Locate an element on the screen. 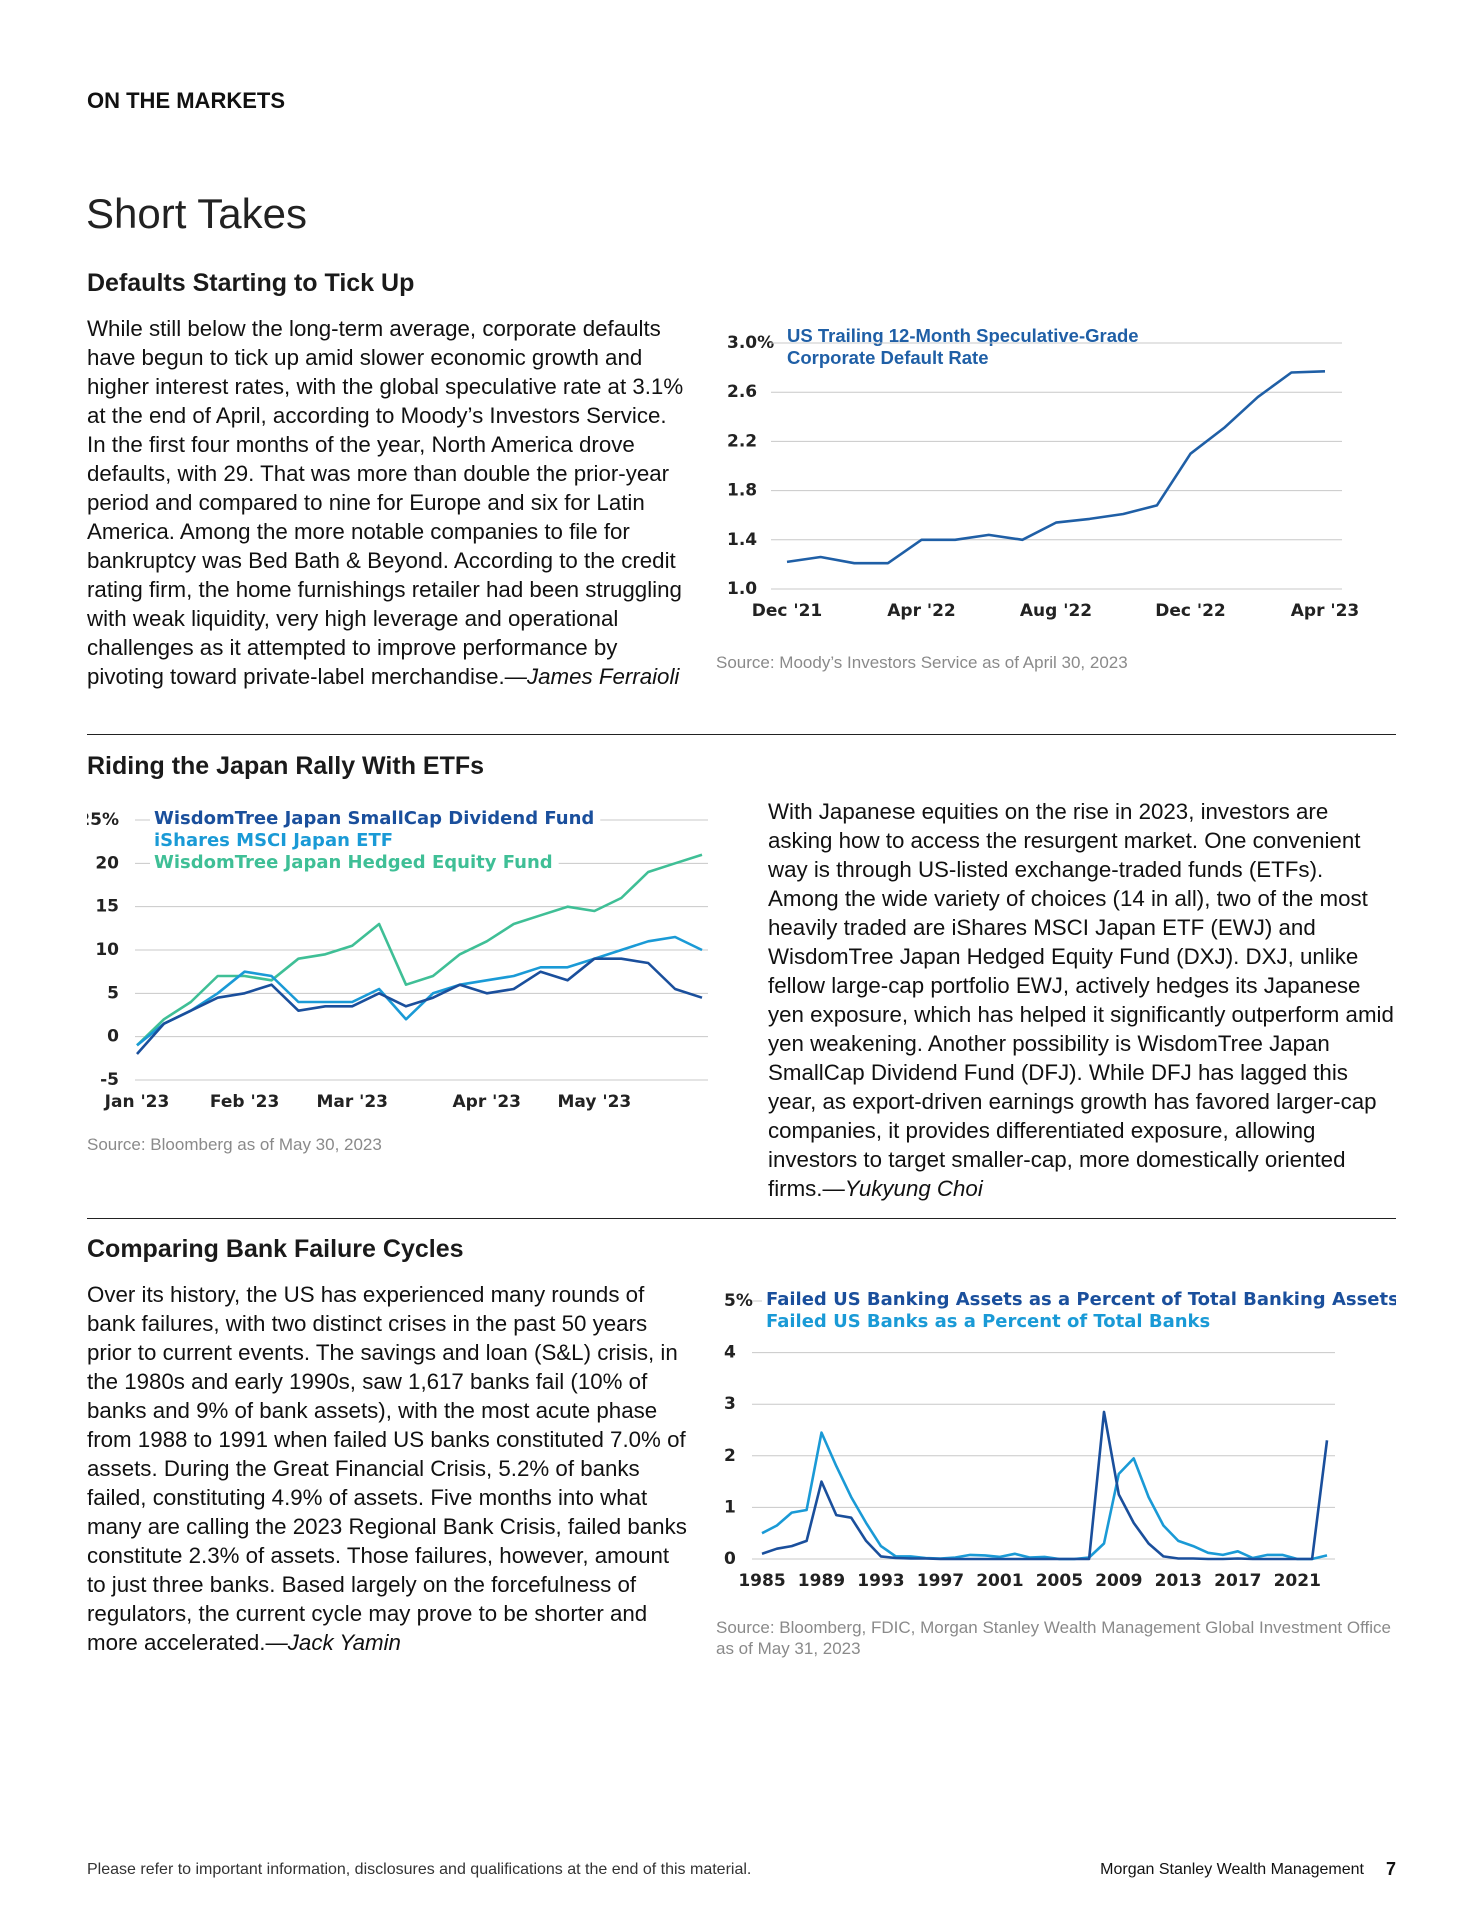 The width and height of the screenshot is (1484, 1920). y-tick-label: 5 is located at coordinates (113, 993).